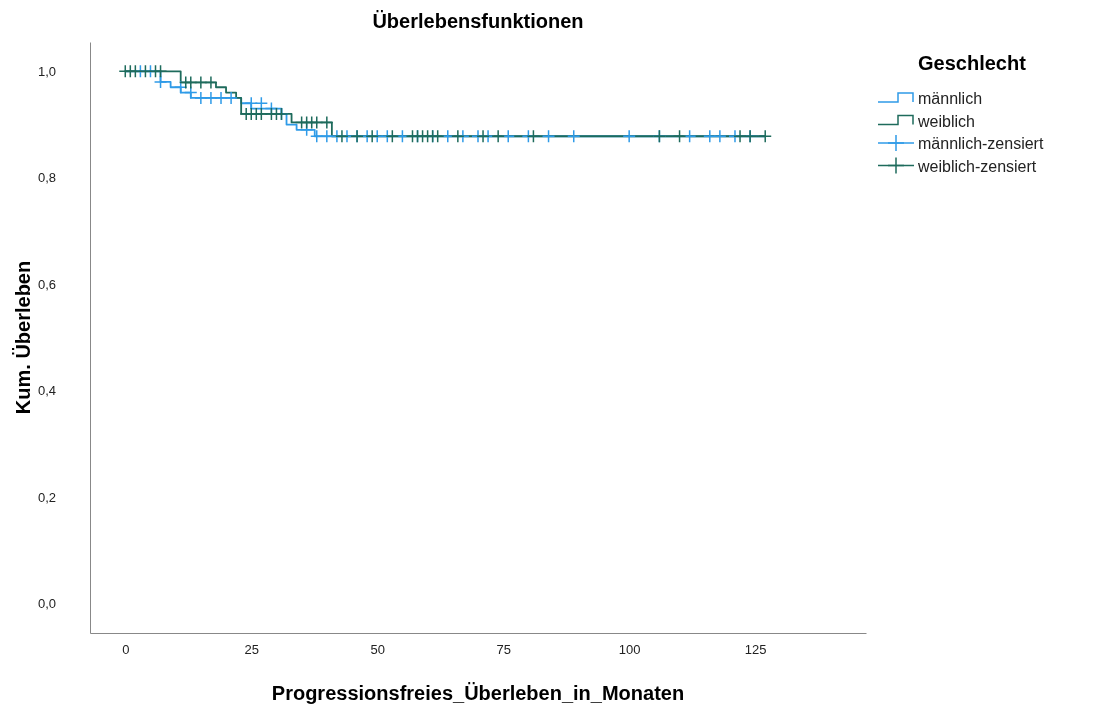 The height and width of the screenshot is (709, 1094). I want to click on legend-title: Geschlecht, so click(972, 63).